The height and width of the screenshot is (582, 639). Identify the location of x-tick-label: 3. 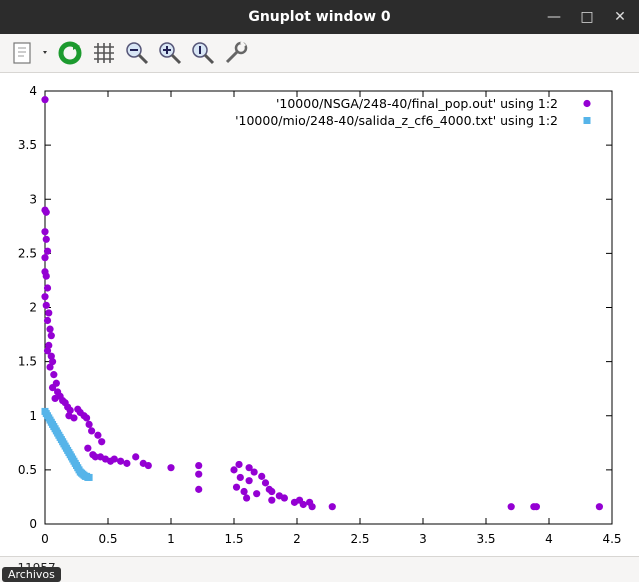
(423, 539).